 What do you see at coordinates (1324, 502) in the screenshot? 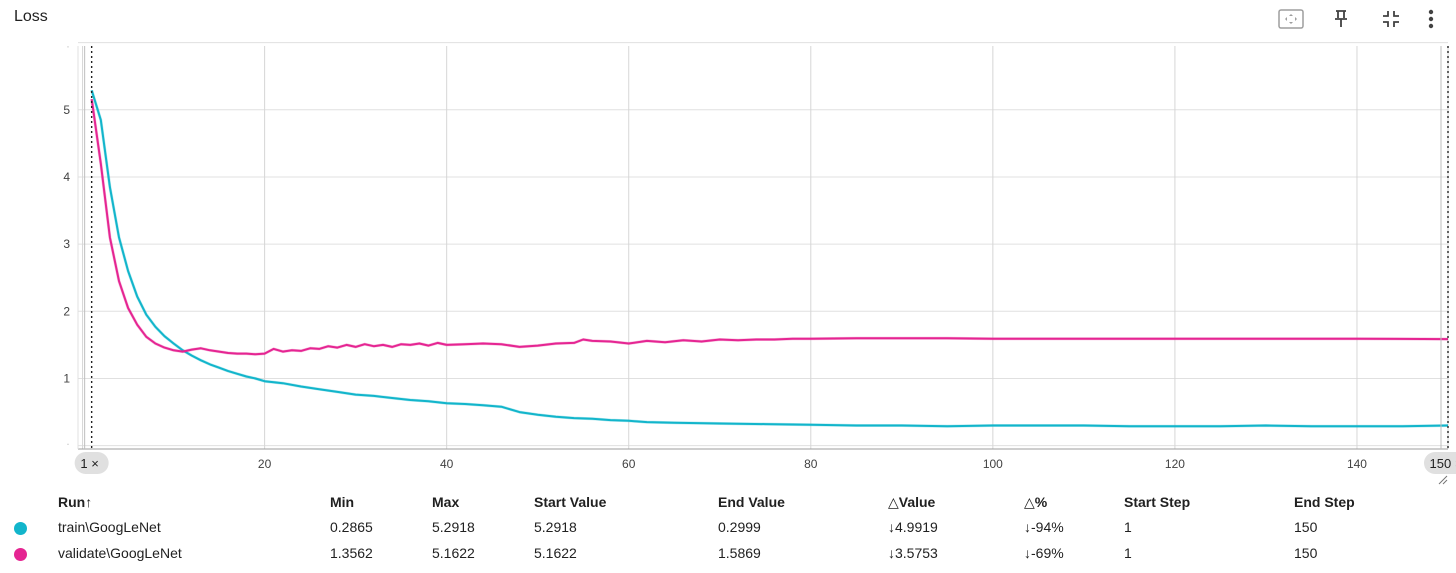
I see `end-step-header: End Step` at bounding box center [1324, 502].